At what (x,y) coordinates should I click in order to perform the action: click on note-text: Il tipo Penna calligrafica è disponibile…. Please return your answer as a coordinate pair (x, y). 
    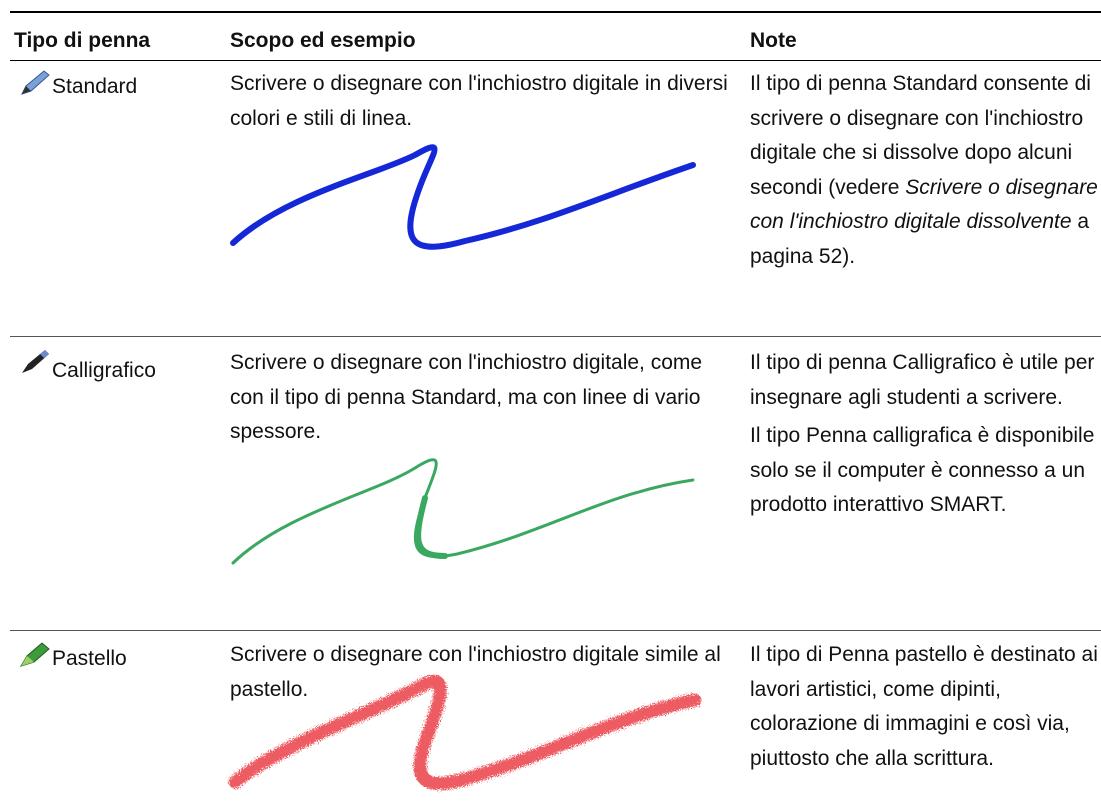
    Looking at the image, I should click on (922, 470).